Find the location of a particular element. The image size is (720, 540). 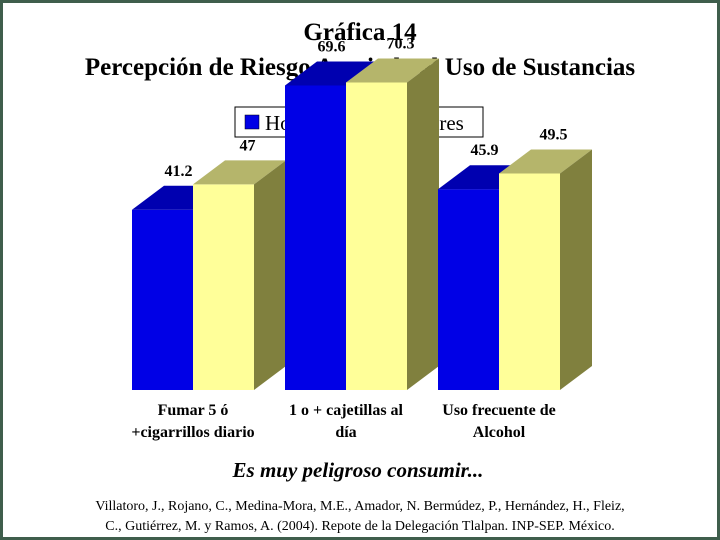

x-tick-label-0-line-1: +cigarrillos diario is located at coordinates (192, 432).